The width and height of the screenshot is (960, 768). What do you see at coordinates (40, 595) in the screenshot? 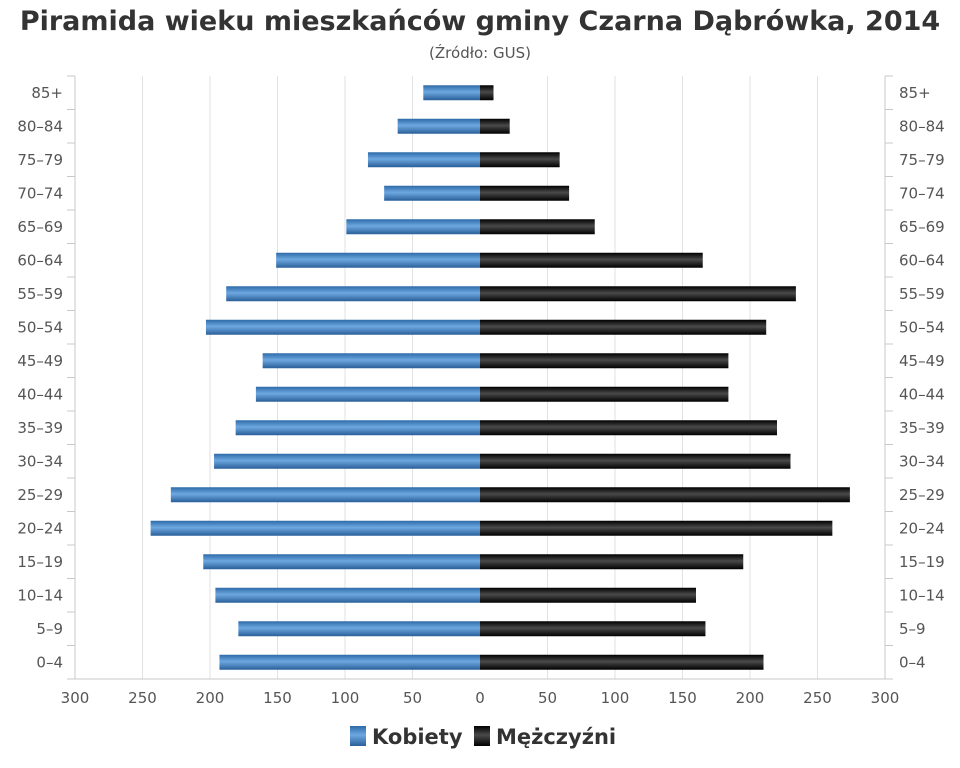
I see `left-category-label: 10–14` at bounding box center [40, 595].